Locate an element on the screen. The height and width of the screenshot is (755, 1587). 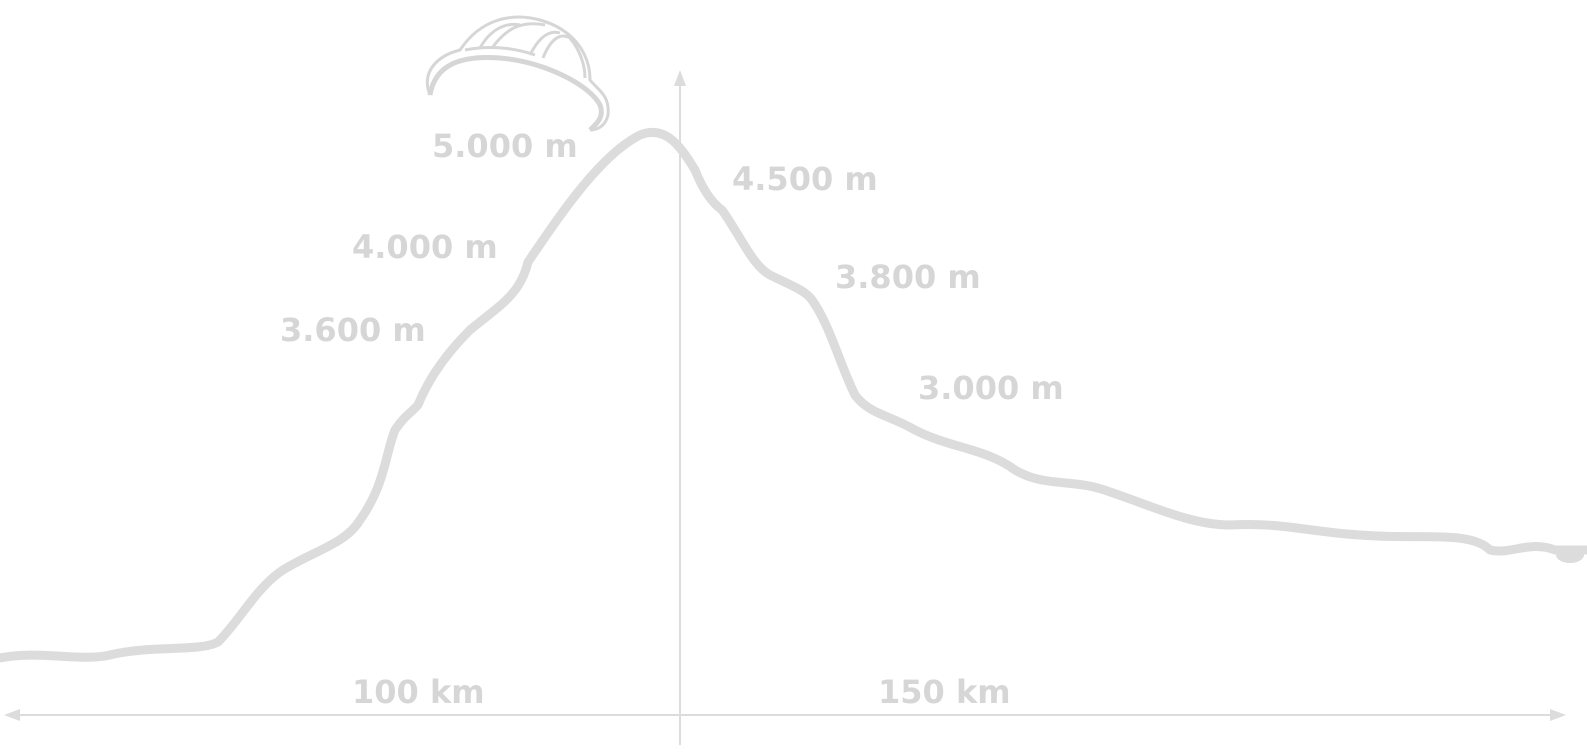
distance-label: 100 km is located at coordinates (418, 692).